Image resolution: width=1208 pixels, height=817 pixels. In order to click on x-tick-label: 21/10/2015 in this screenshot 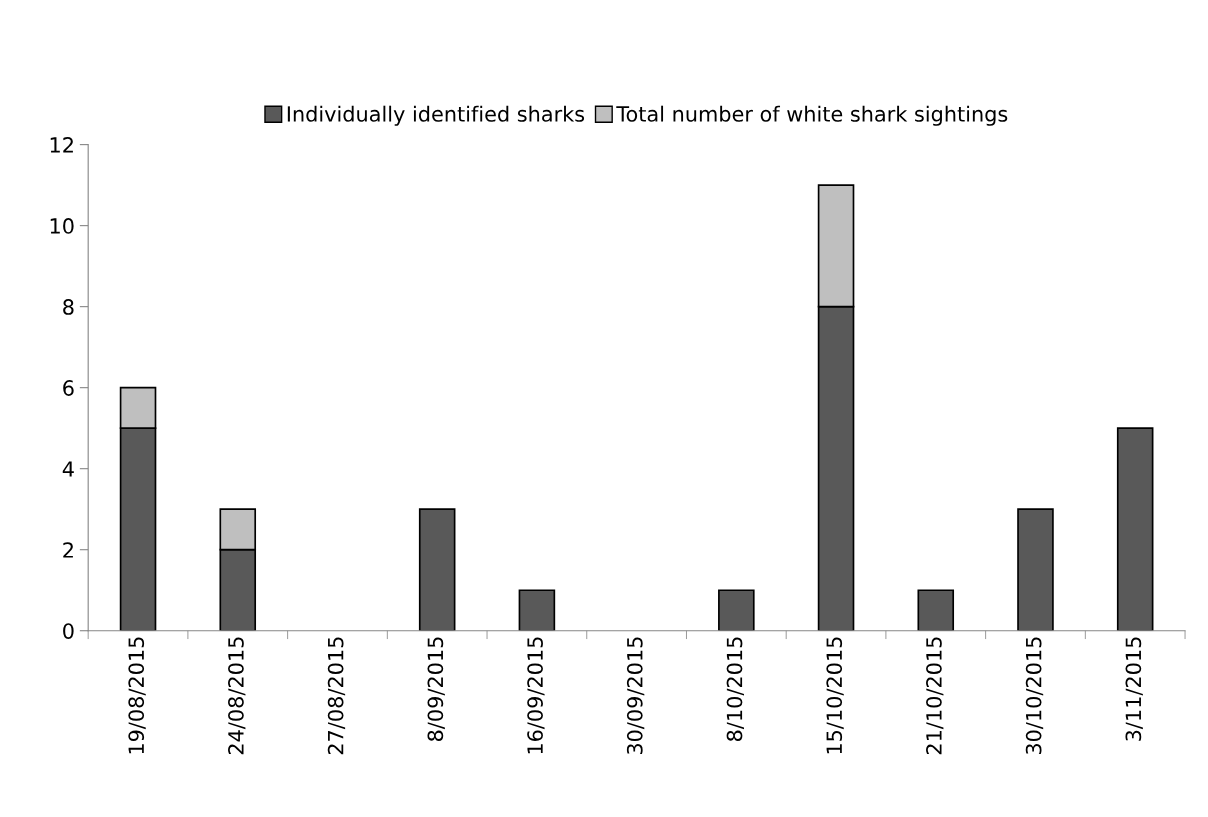, I will do `click(935, 696)`.